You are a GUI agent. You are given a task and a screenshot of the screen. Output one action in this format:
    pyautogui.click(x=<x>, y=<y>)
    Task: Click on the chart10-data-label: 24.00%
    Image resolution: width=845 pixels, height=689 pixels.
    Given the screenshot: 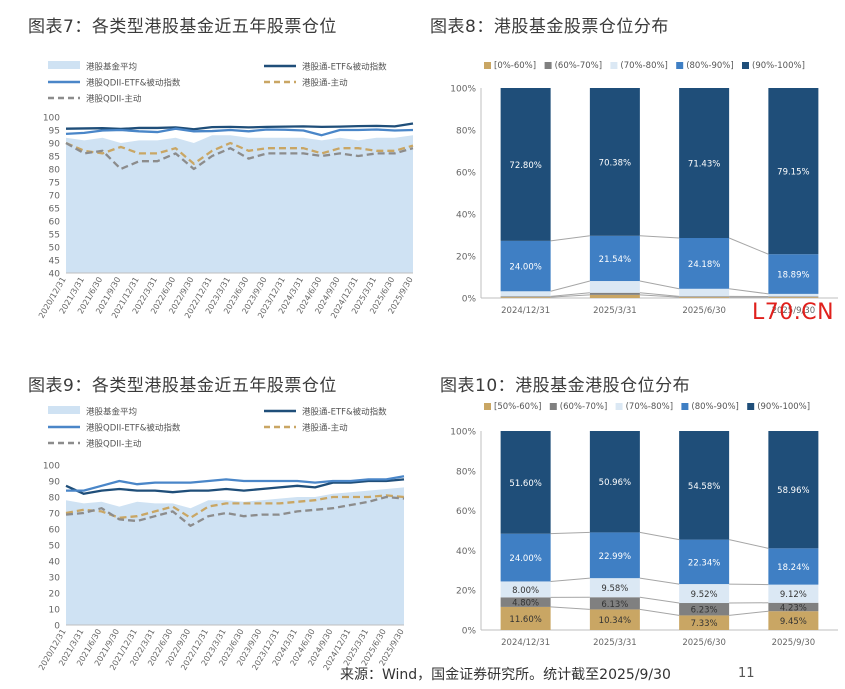 What is the action you would take?
    pyautogui.click(x=525, y=559)
    